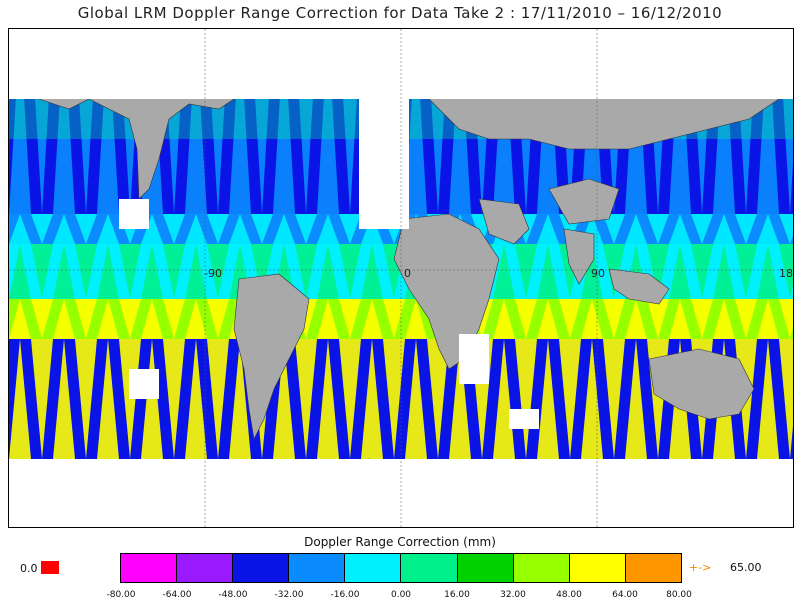 The width and height of the screenshot is (800, 600). Describe the element at coordinates (50, 567) in the screenshot. I see `zero-value-swatch` at that location.